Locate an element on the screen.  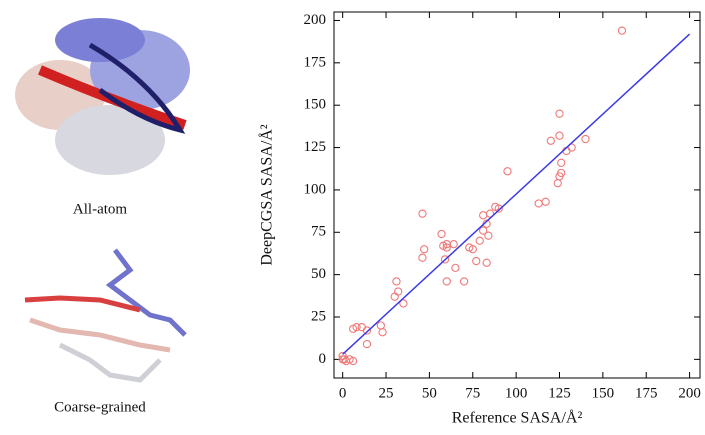
panel-label: Coarse-grained is located at coordinates (100, 407).